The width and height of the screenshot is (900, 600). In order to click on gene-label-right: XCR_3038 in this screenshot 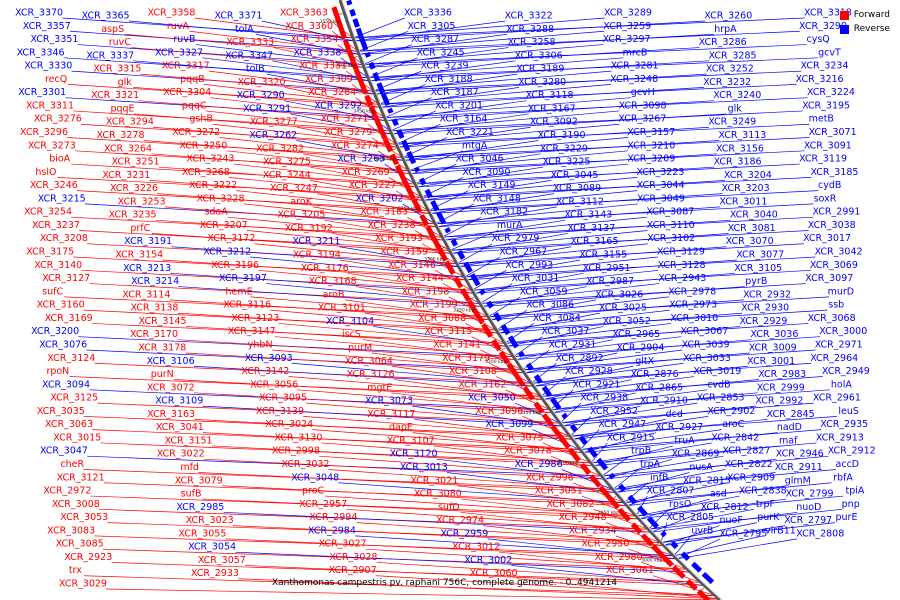, I will do `click(832, 225)`.